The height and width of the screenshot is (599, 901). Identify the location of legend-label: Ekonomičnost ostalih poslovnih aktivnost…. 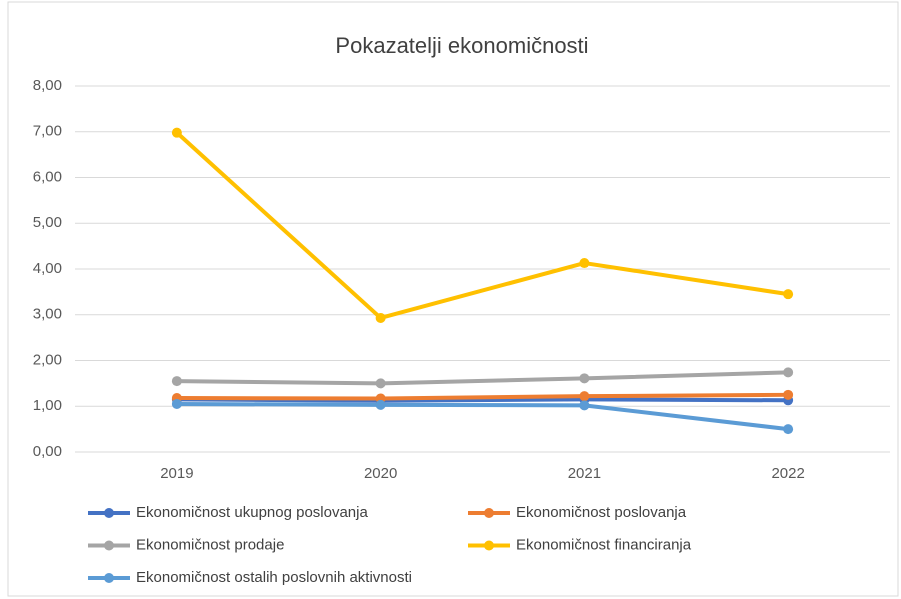
(274, 577).